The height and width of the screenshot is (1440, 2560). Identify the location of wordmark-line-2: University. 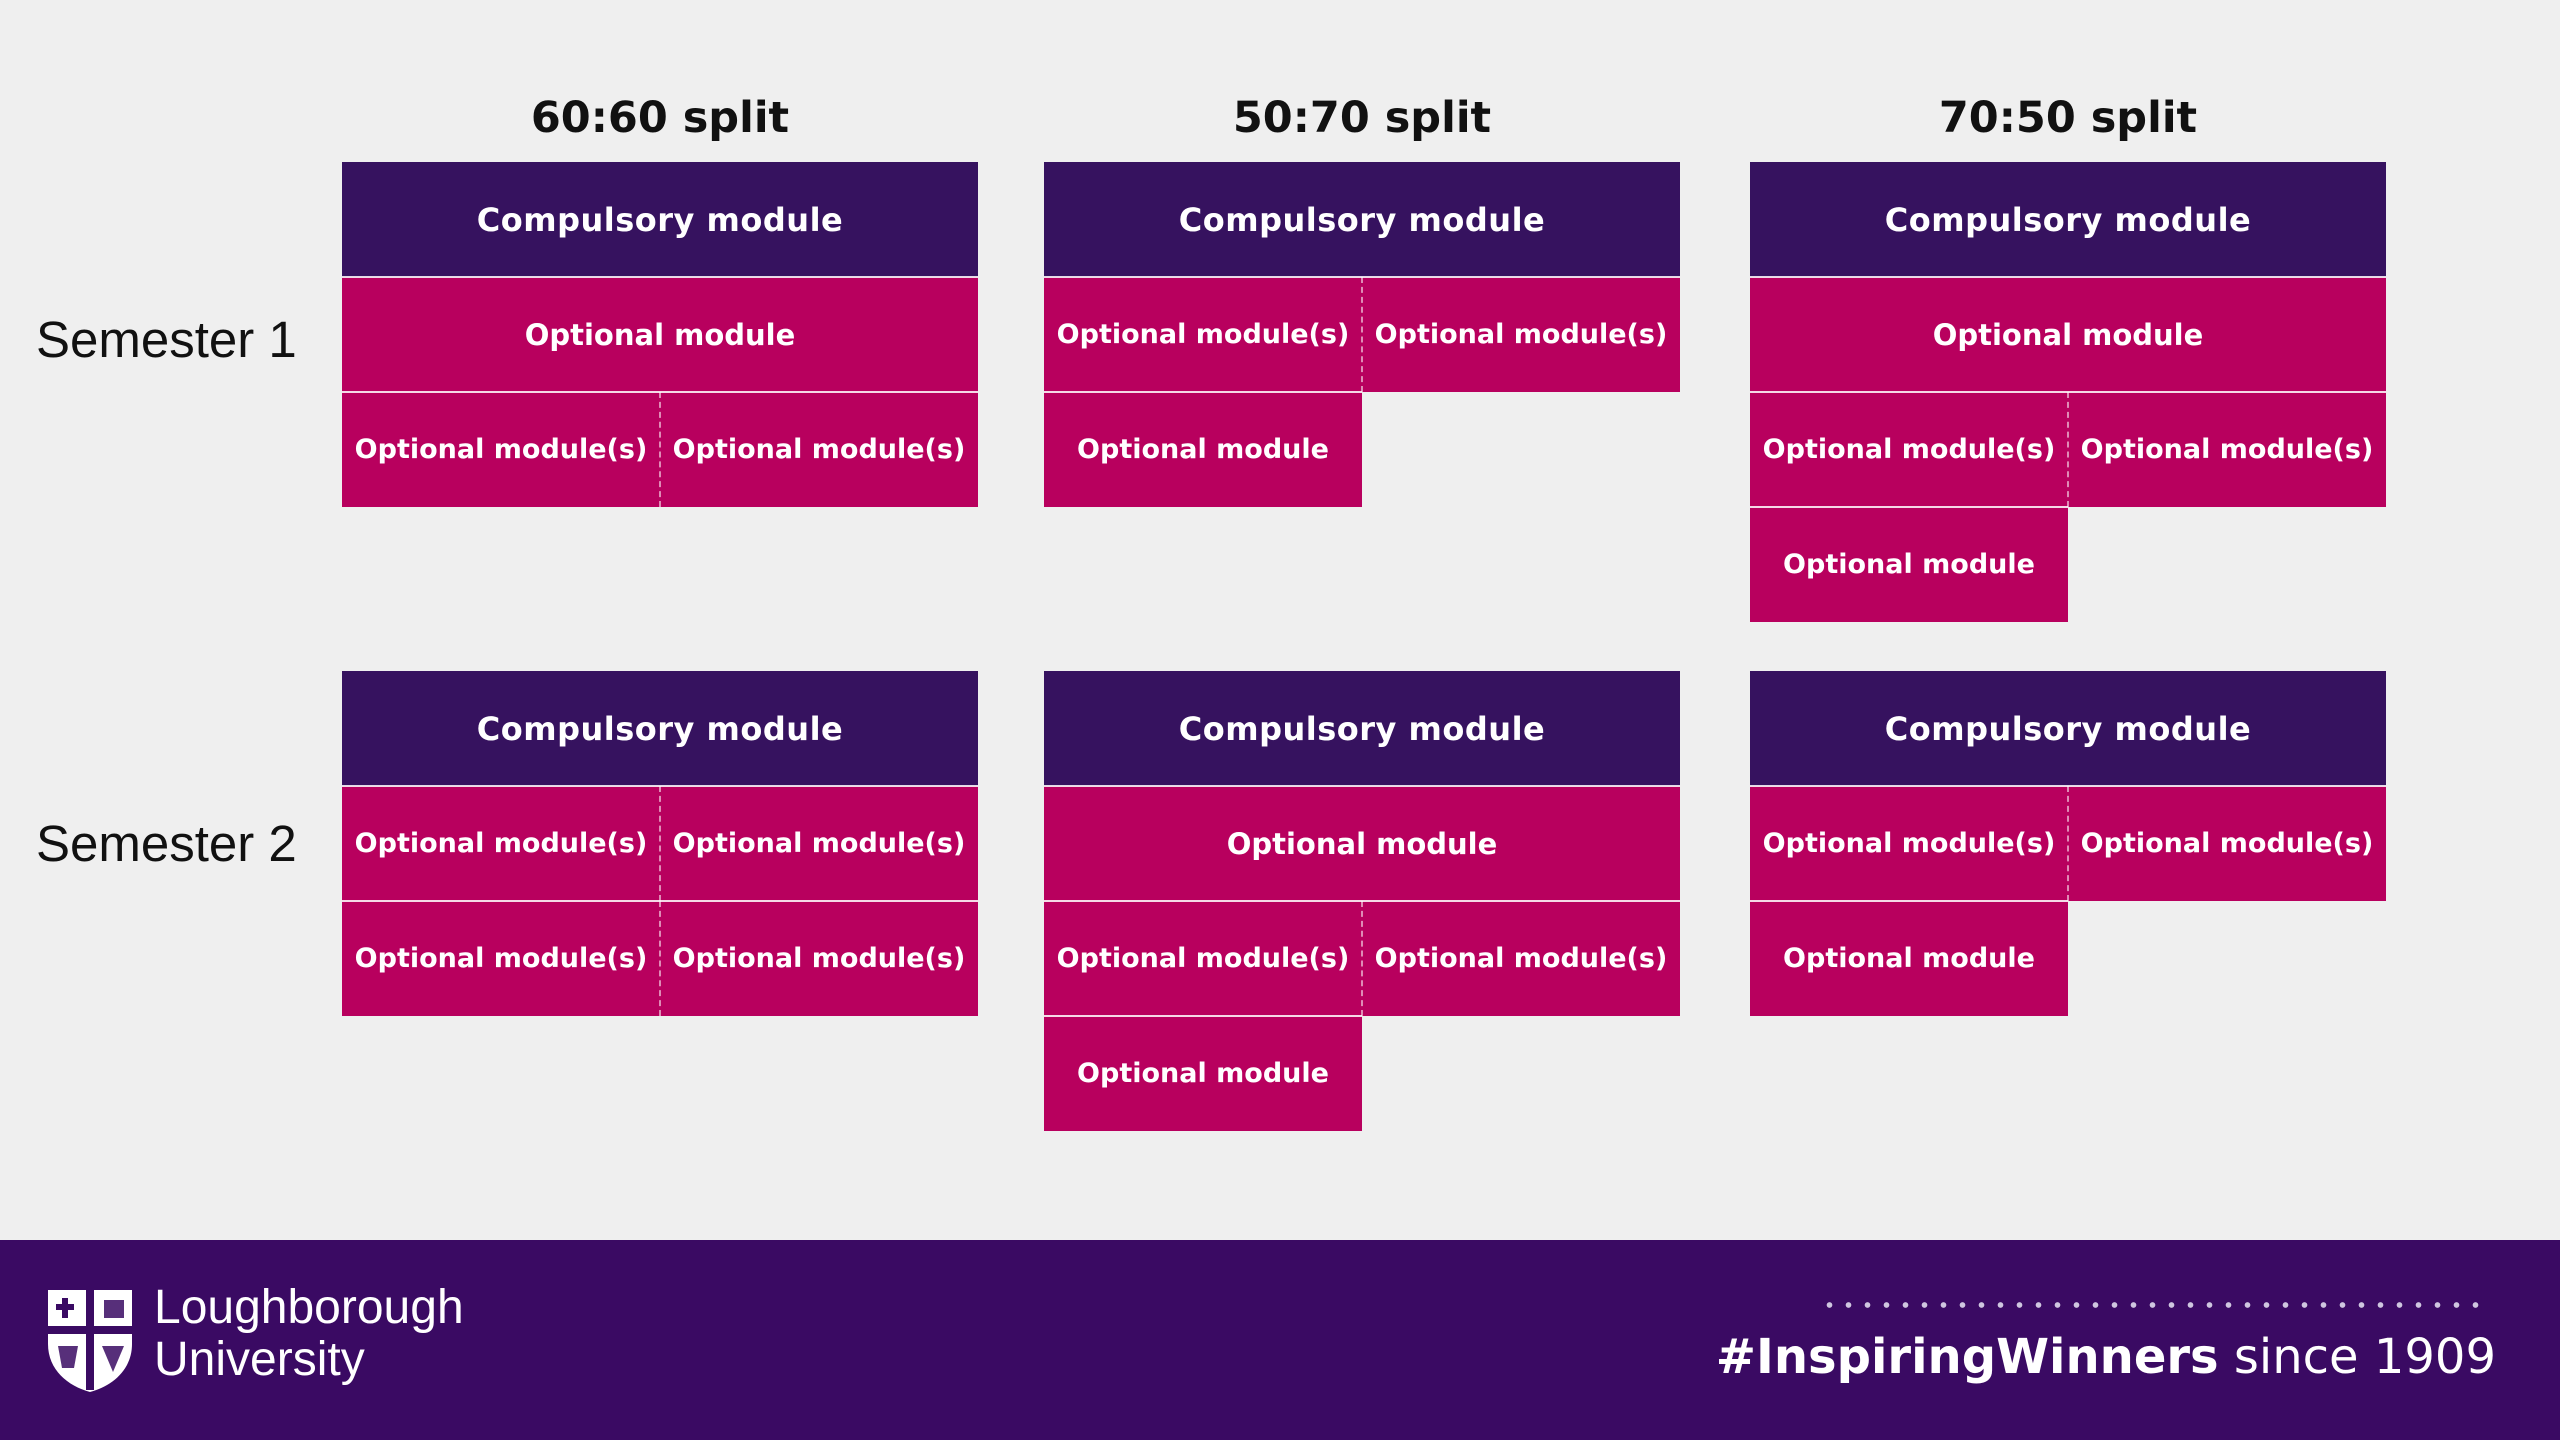
(259, 1359).